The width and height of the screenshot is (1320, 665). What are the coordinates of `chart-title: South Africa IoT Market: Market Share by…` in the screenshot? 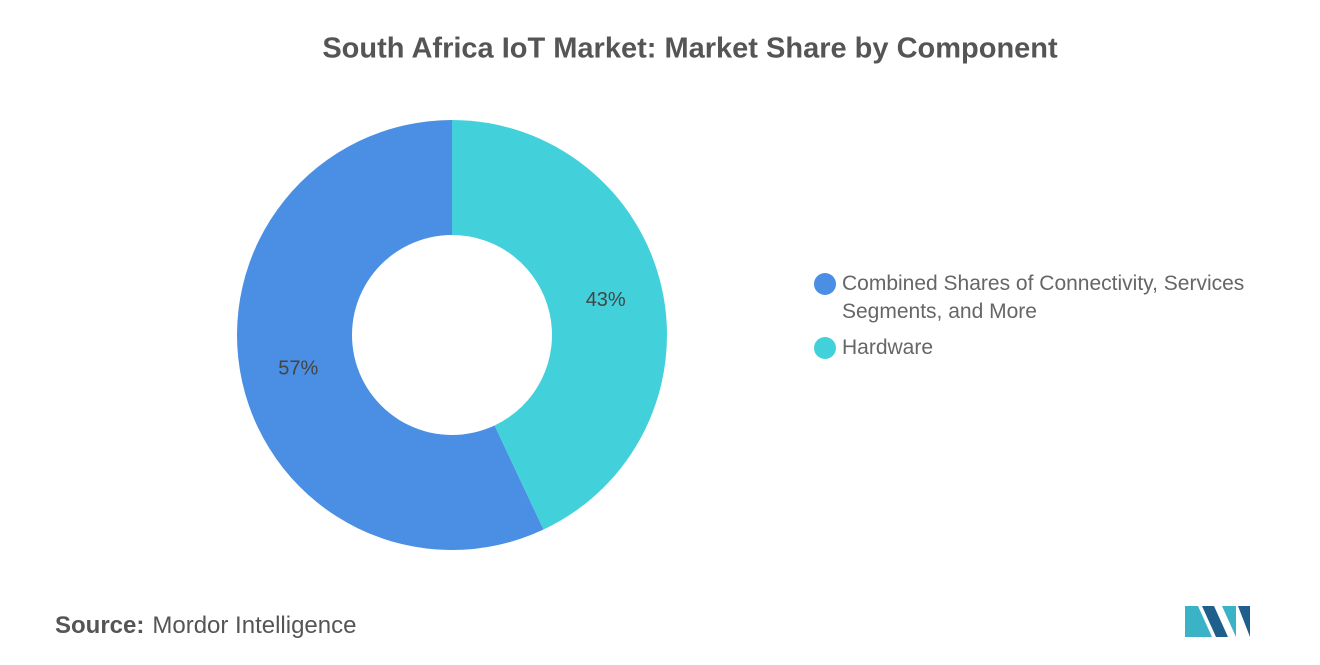 It's located at (690, 49).